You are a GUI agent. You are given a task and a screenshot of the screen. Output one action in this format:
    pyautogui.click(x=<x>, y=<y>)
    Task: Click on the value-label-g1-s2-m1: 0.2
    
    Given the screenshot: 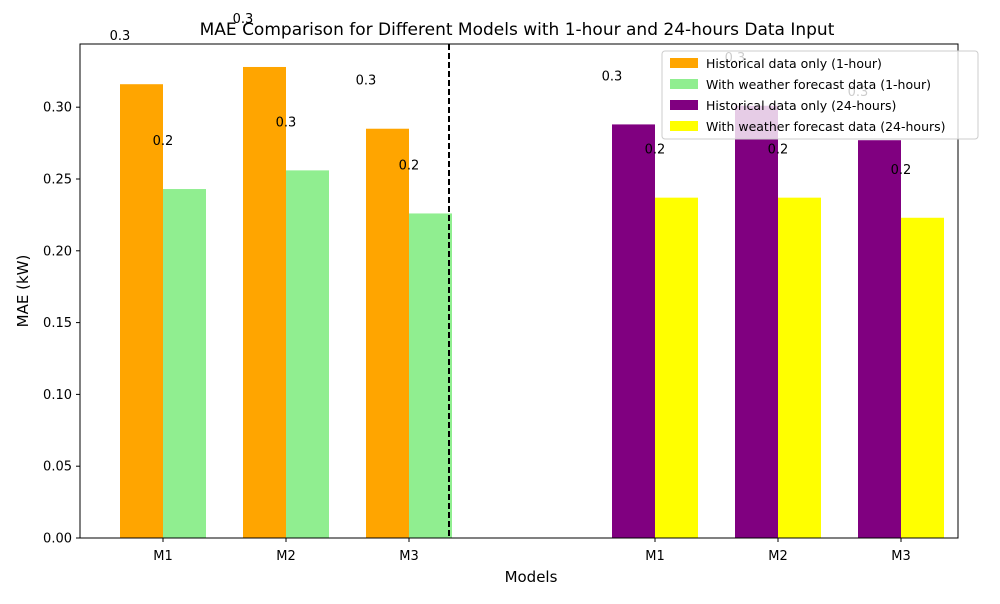 What is the action you would take?
    pyautogui.click(x=163, y=141)
    